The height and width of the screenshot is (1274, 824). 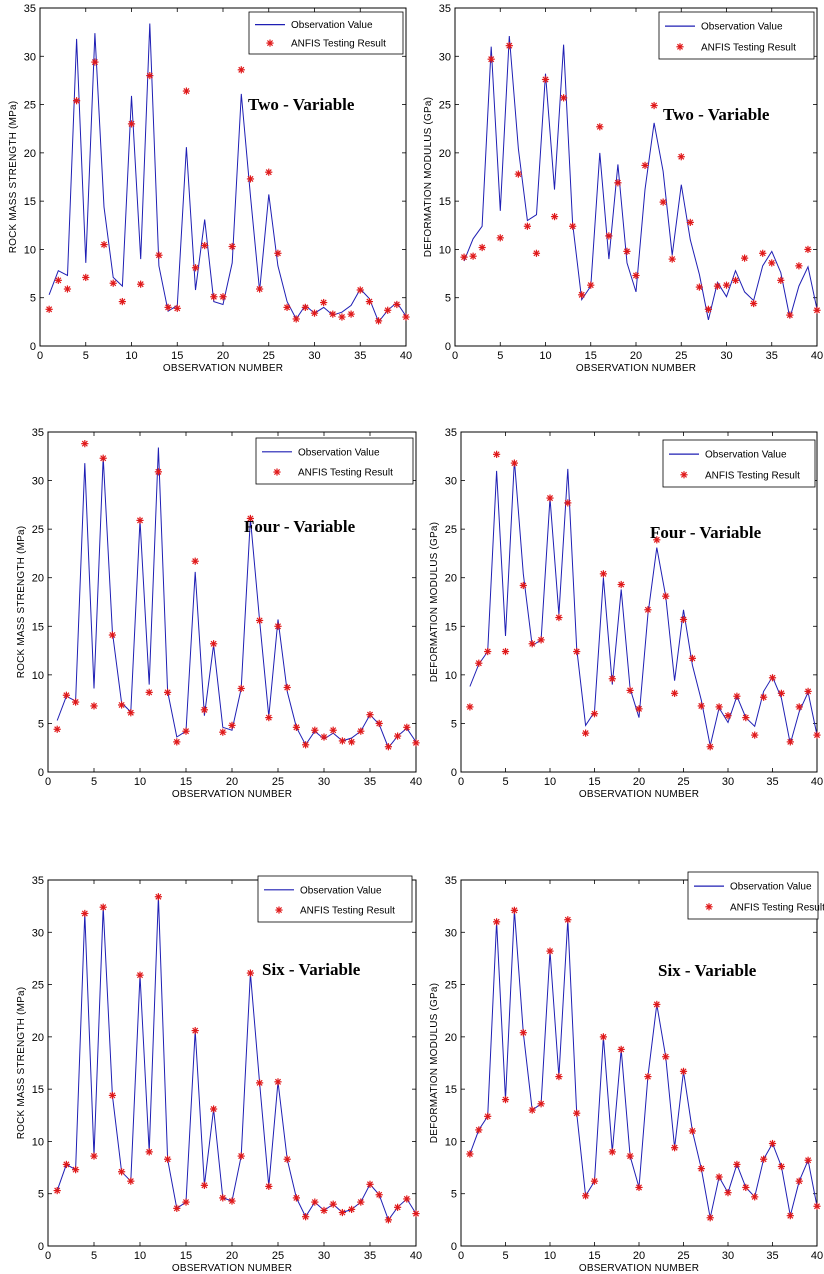 I want to click on y-tick-label: 10, so click(x=38, y=1142).